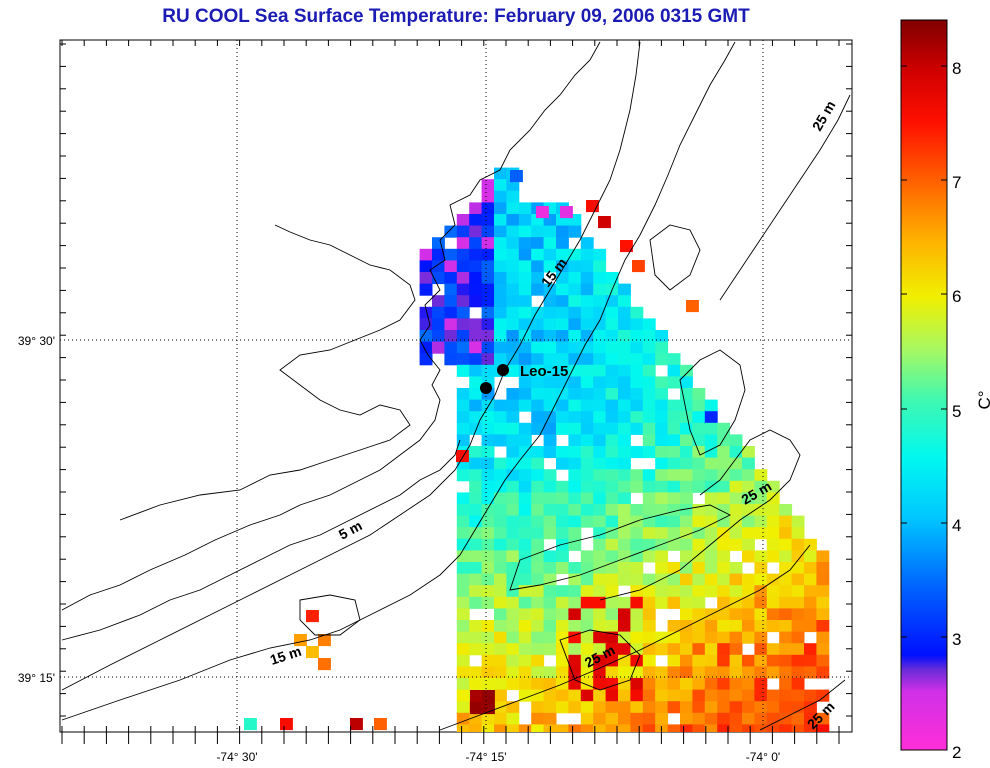 The height and width of the screenshot is (768, 990). What do you see at coordinates (700, 515) in the screenshot?
I see `contour-25m-b` at bounding box center [700, 515].